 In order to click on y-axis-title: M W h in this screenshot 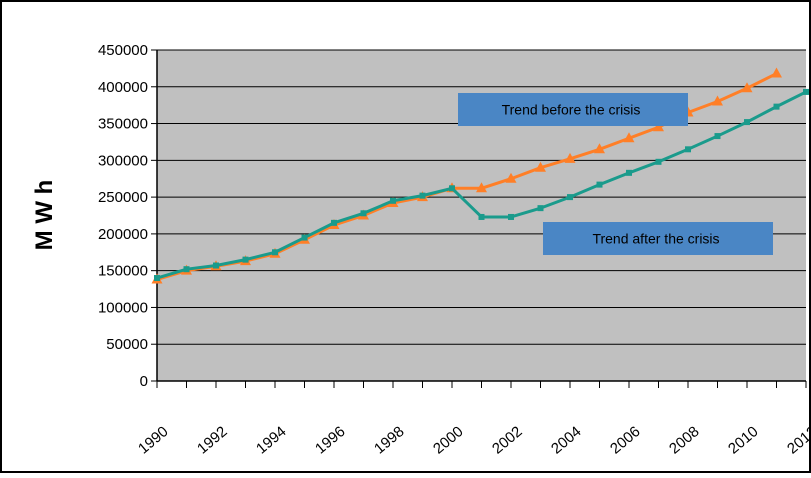, I will do `click(44, 215)`.